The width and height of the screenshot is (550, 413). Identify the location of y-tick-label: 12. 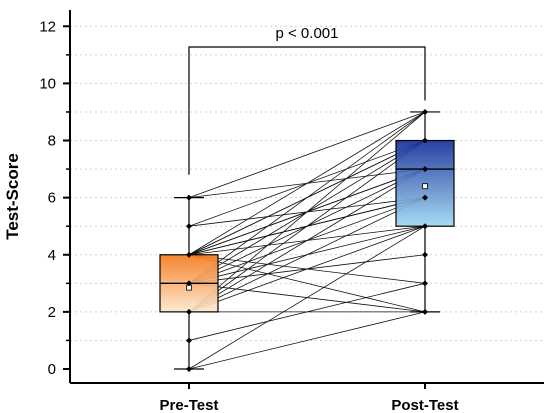
(47, 26).